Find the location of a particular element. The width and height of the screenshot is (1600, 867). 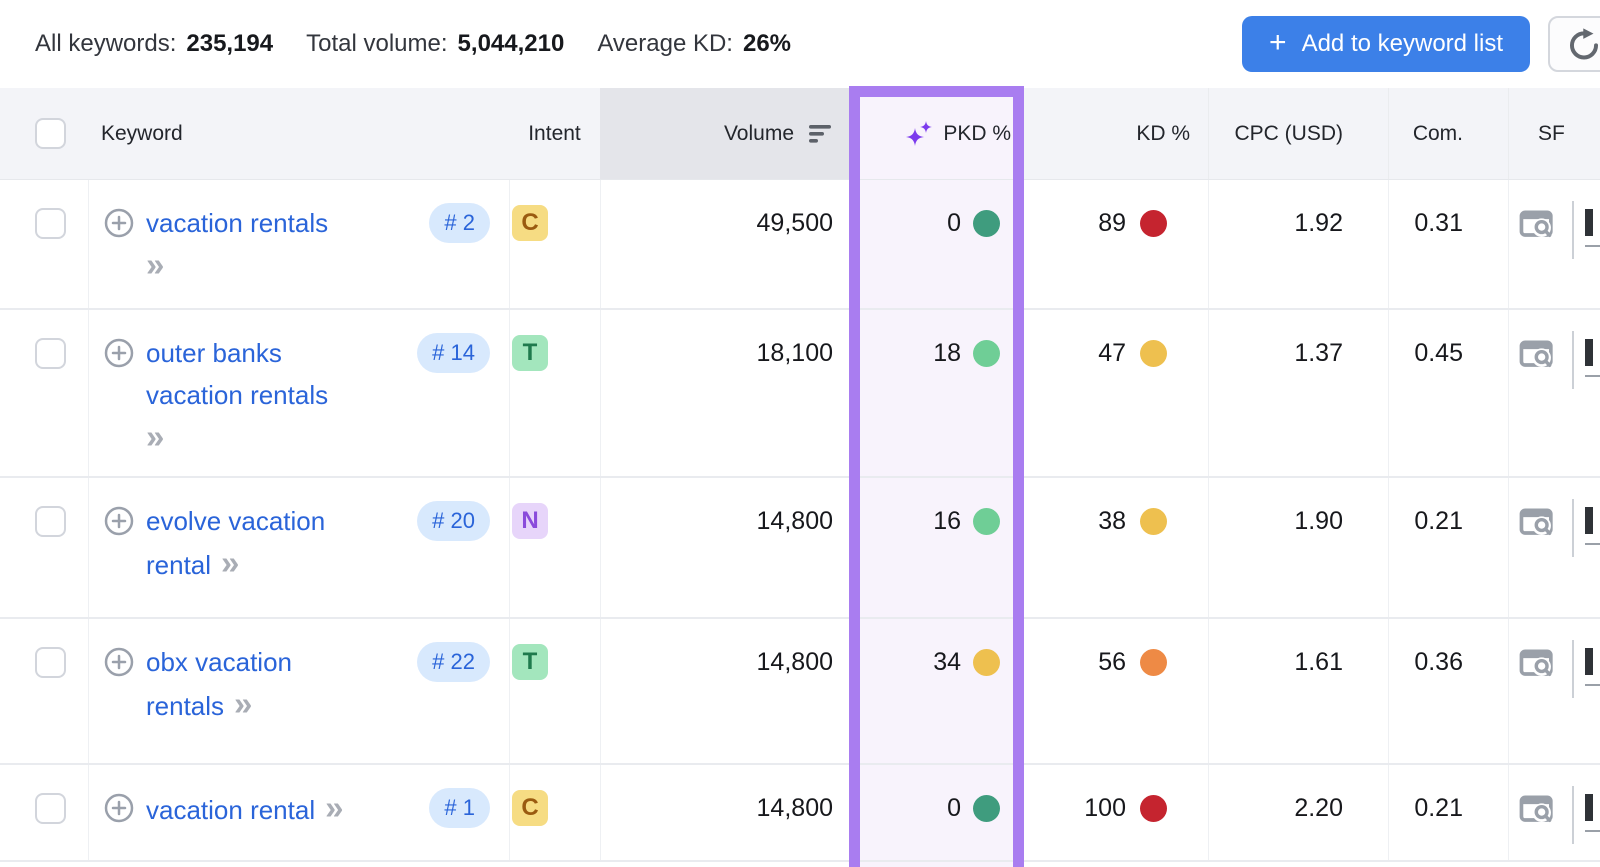

header-sf-label: SF is located at coordinates (1551, 133).